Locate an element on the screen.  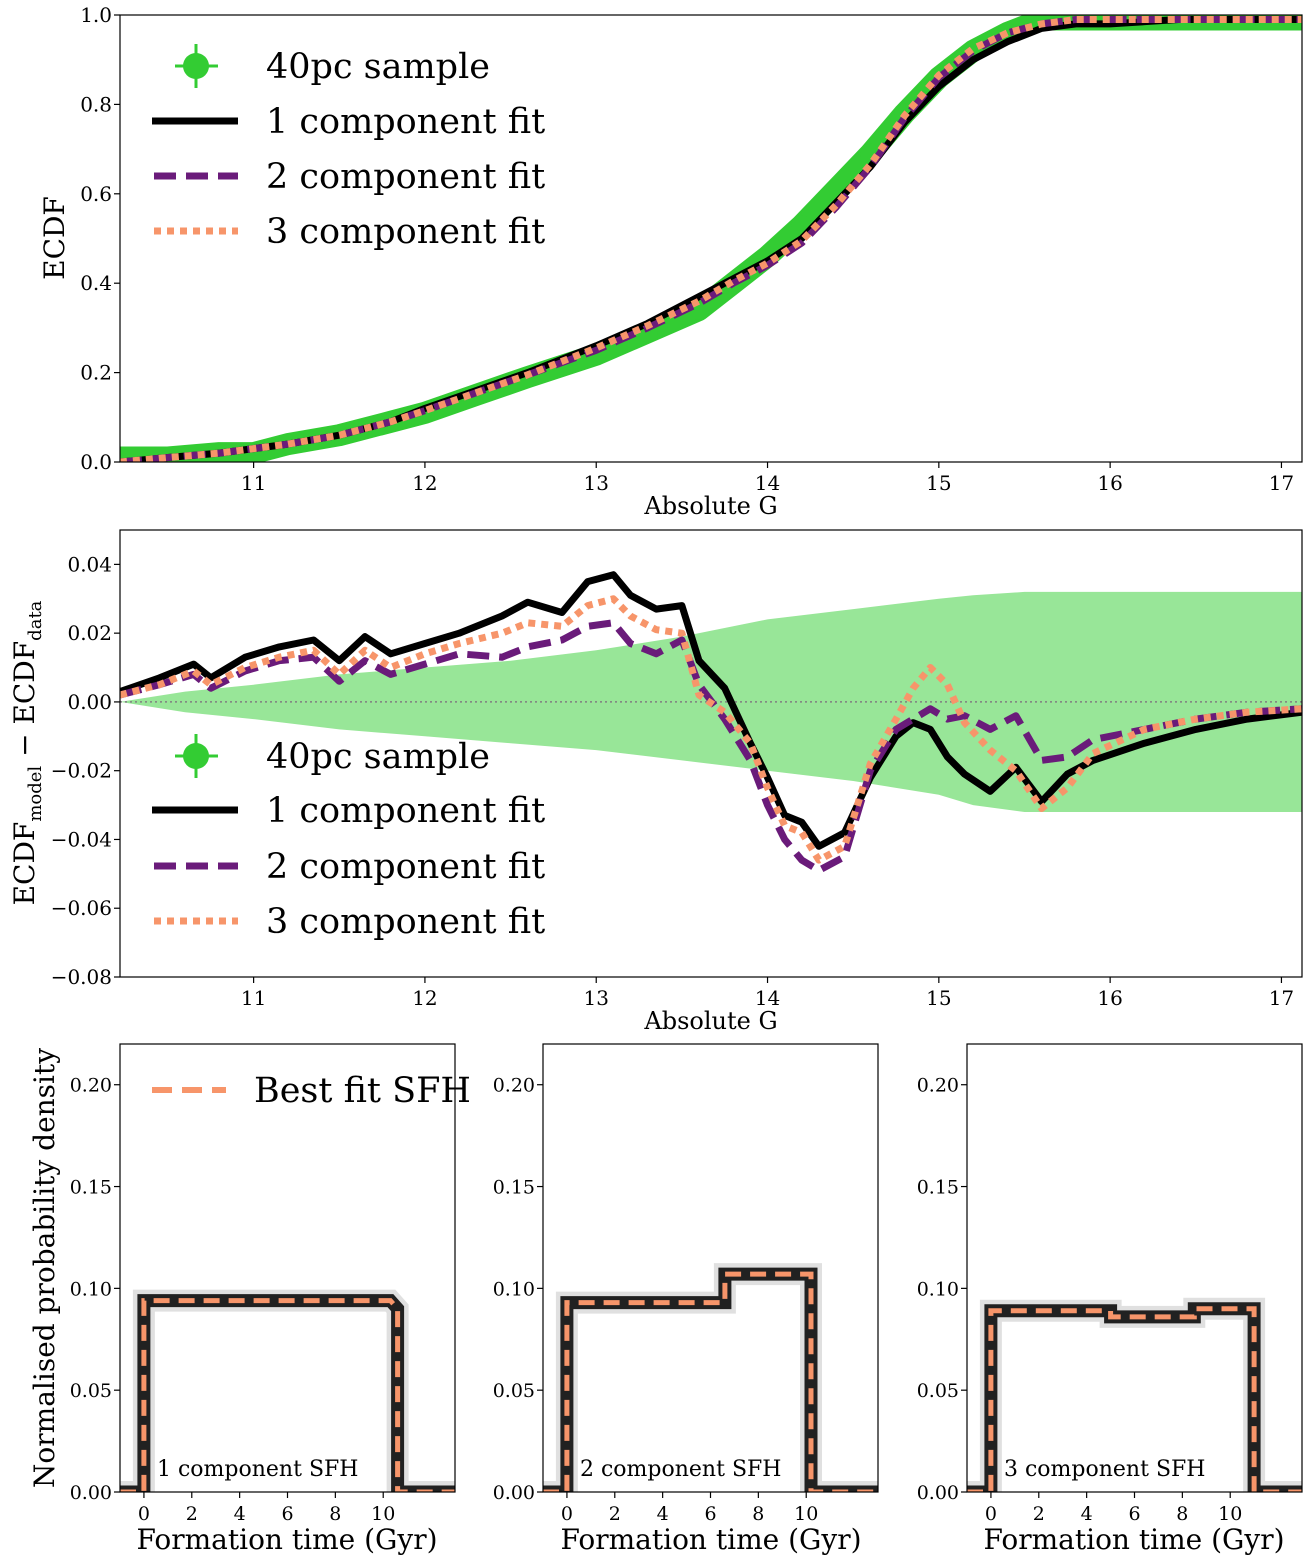
sfh2-plot-area is located at coordinates (710, 1377).